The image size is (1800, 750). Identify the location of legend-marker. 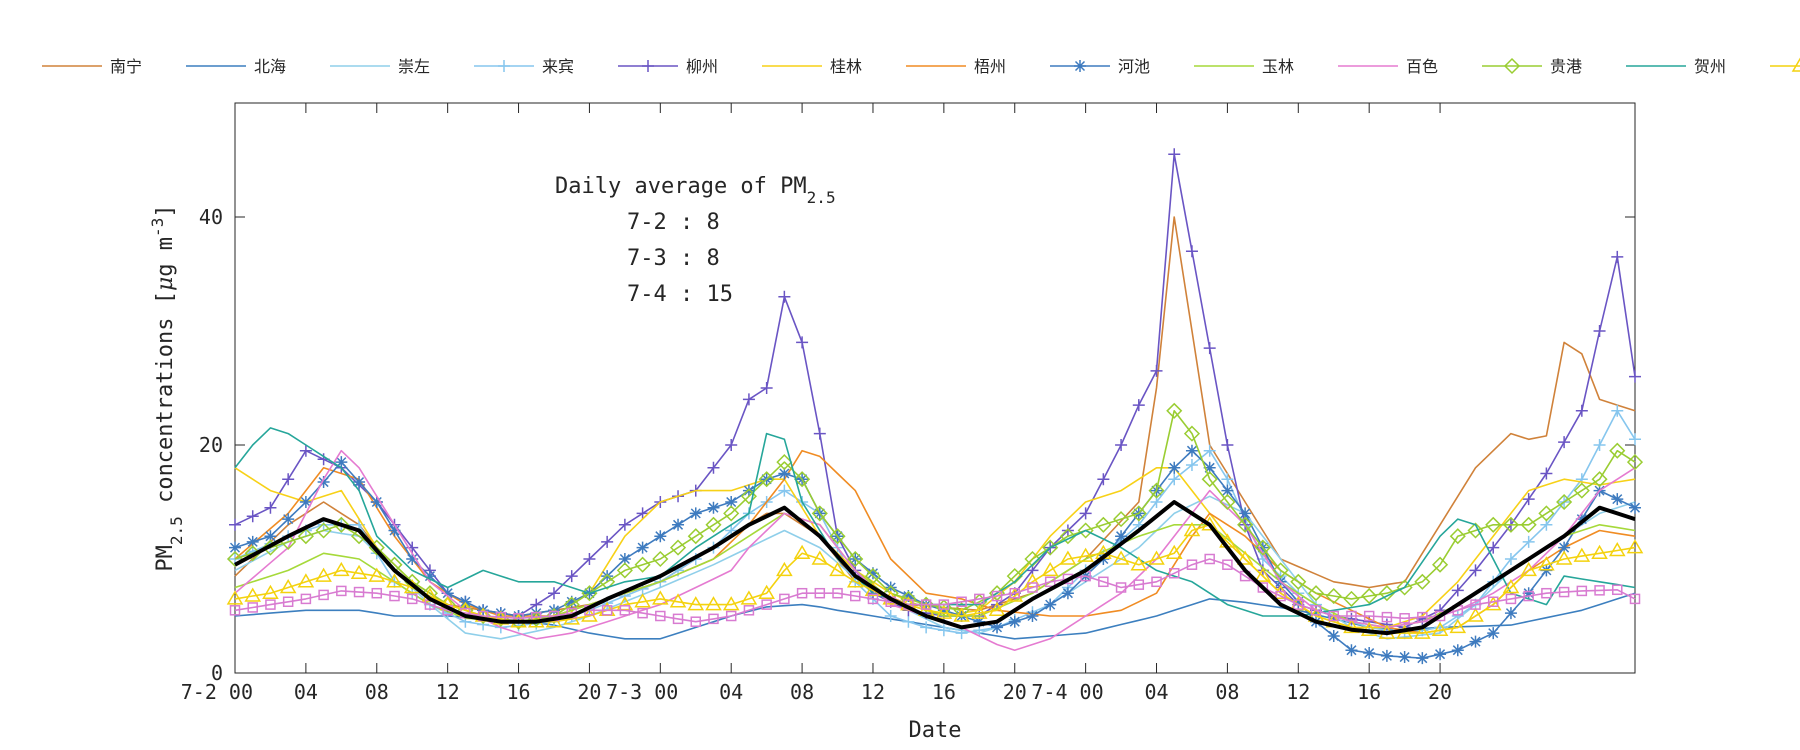
(1080, 66).